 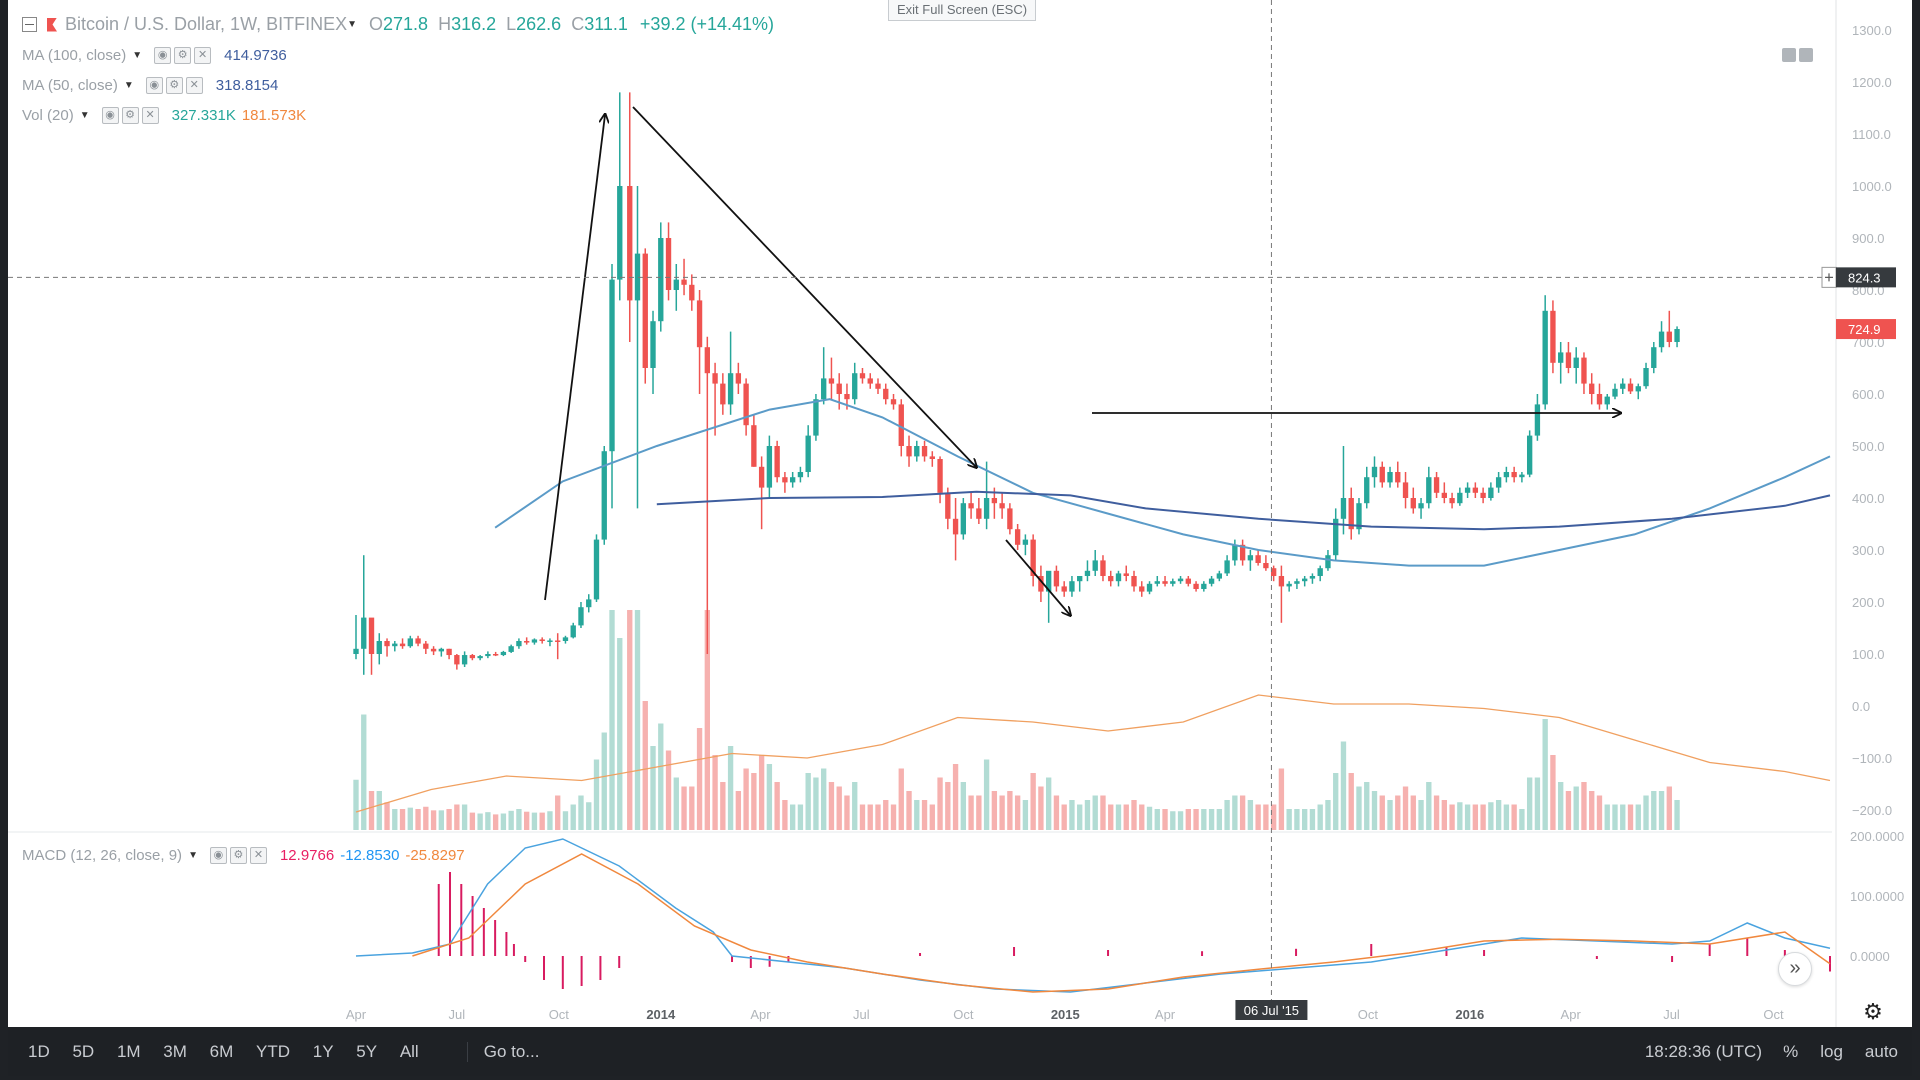 What do you see at coordinates (70, 85) in the screenshot?
I see `indicator-label: MA (50, close)` at bounding box center [70, 85].